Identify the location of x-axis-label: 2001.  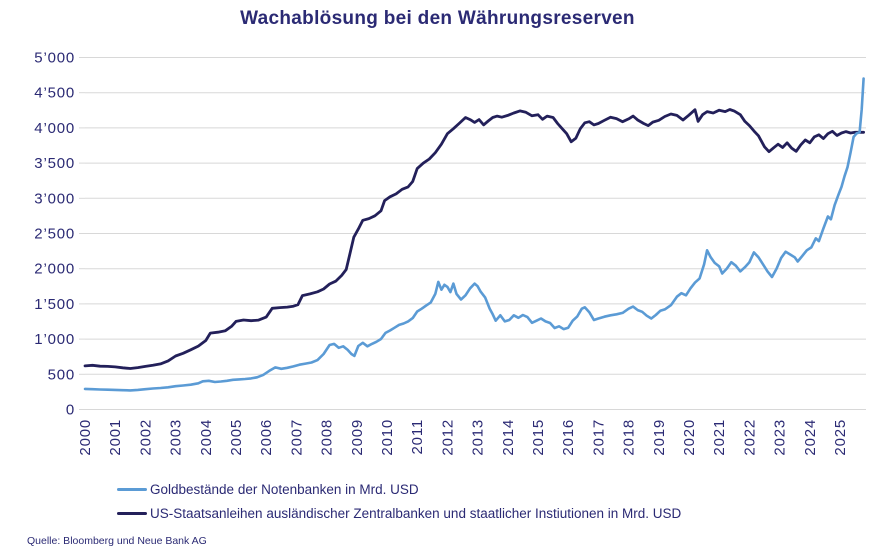
(115, 437).